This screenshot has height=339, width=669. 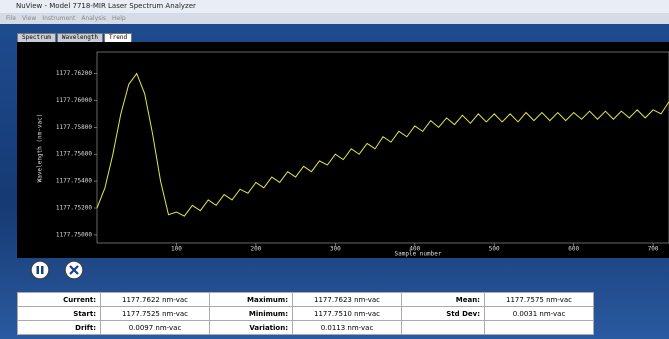 I want to click on stat-label: Minimum:, so click(x=251, y=313).